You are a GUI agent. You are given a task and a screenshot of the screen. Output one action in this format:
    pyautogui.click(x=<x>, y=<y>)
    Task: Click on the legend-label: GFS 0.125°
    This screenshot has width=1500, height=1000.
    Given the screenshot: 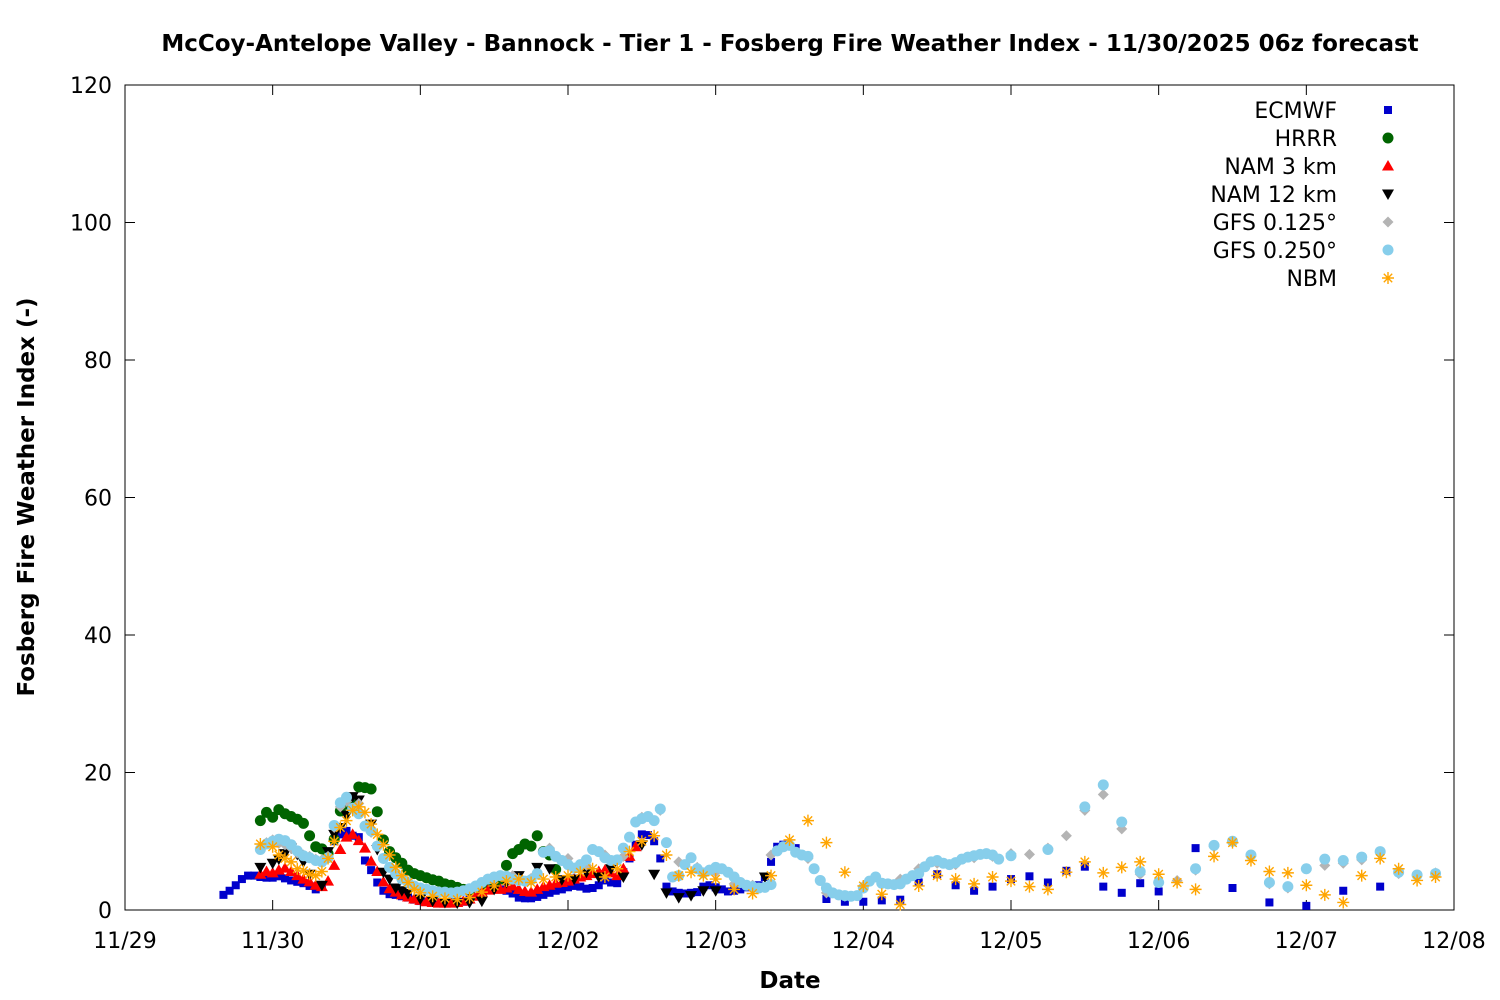 What is the action you would take?
    pyautogui.click(x=1275, y=223)
    